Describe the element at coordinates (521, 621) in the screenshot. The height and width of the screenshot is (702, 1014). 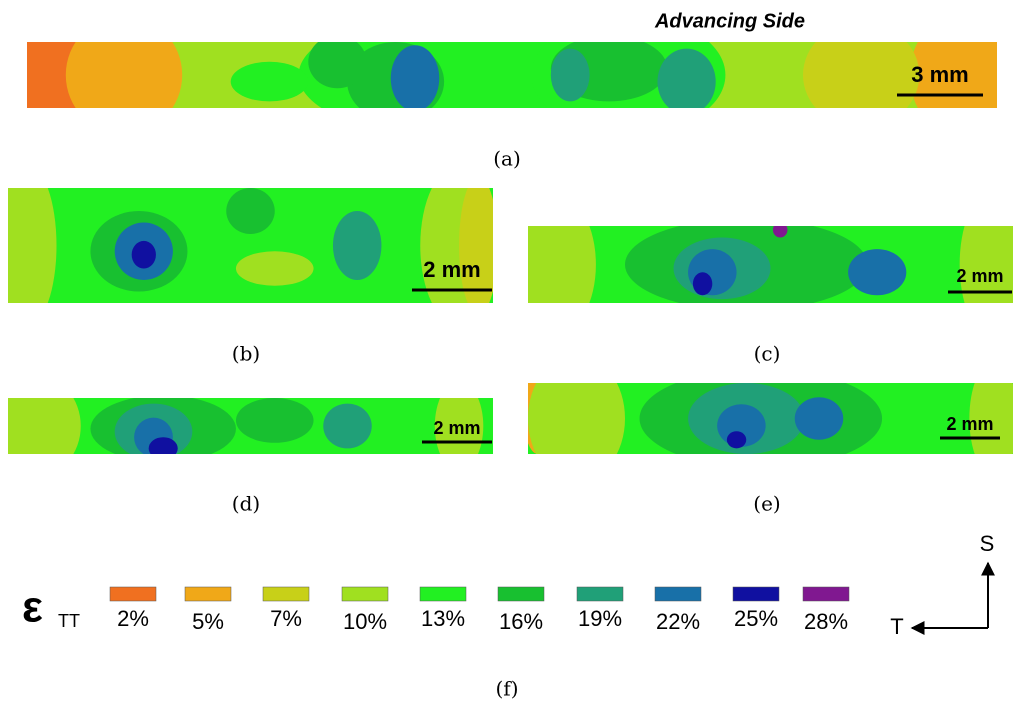
I see `legend-label: 16%` at that location.